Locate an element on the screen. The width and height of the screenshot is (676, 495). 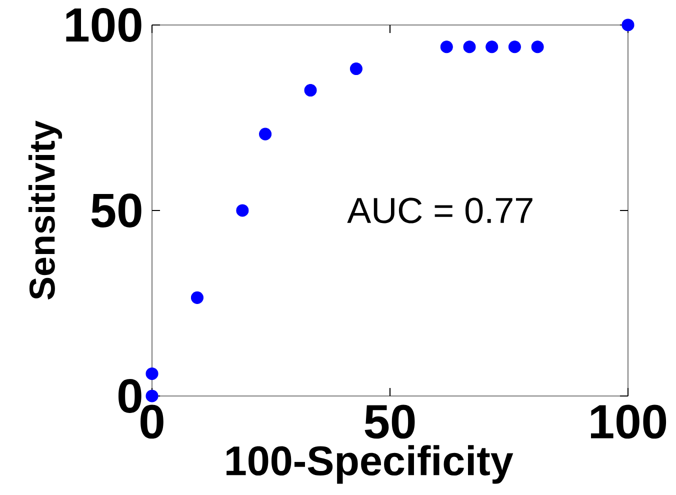
y-tick-label: 0 is located at coordinates (130, 396).